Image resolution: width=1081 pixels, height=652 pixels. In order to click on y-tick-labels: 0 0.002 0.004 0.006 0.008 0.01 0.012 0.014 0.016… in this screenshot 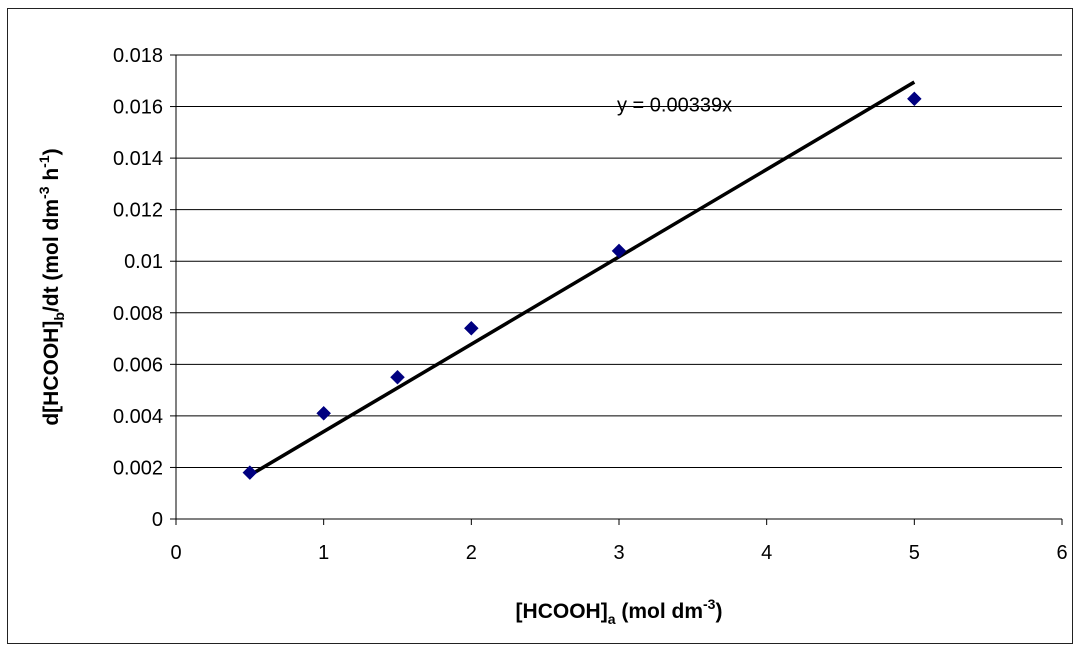, I will do `click(138, 288)`.